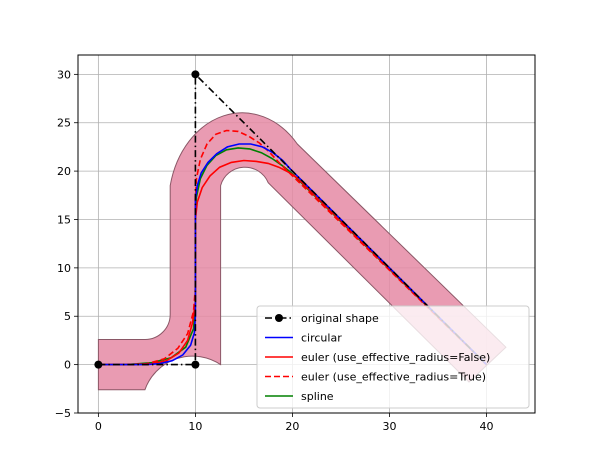  Describe the element at coordinates (67, 316) in the screenshot. I see `y-tick-label: 5` at that location.